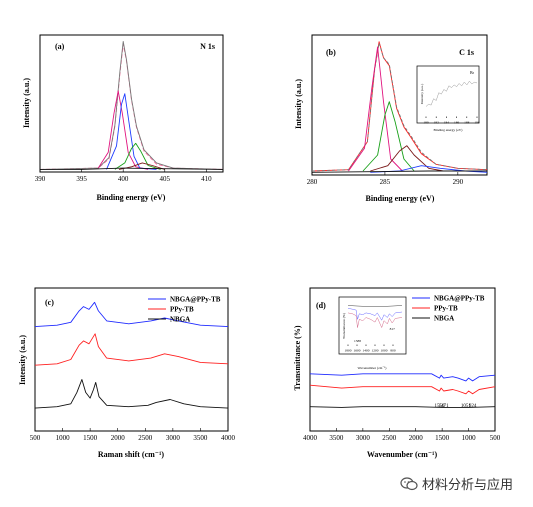 This screenshot has width=533, height=507. What do you see at coordinates (444, 319) in the screenshot?
I see `panel-d-legend-label: NBGA` at bounding box center [444, 319].